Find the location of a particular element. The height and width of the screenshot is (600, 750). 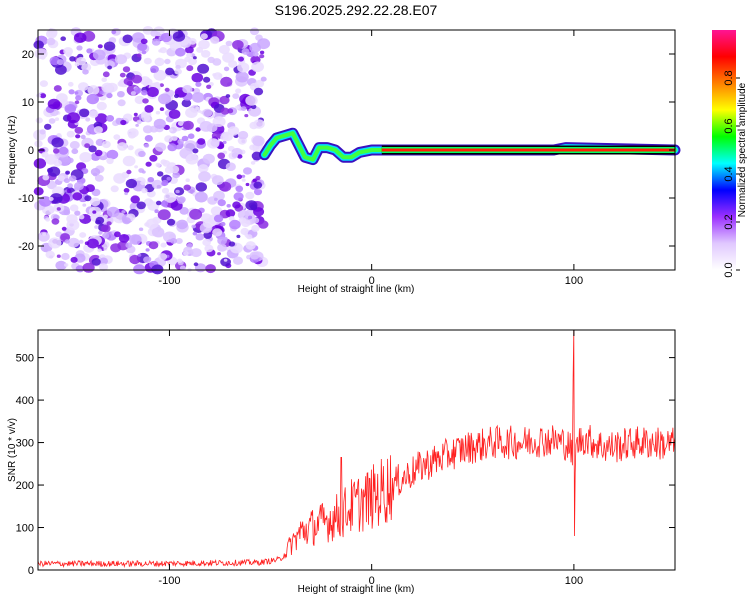

y-tick-label: 0 is located at coordinates (31, 151).